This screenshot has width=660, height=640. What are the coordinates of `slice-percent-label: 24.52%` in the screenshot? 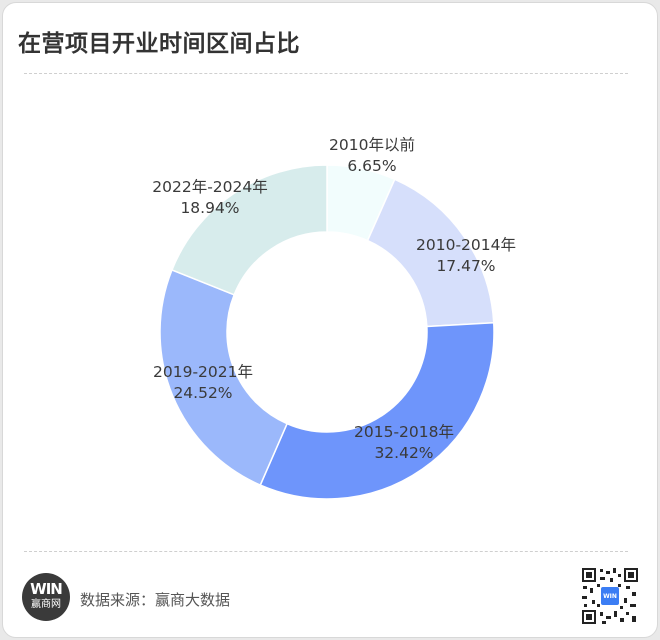 It's located at (202, 393).